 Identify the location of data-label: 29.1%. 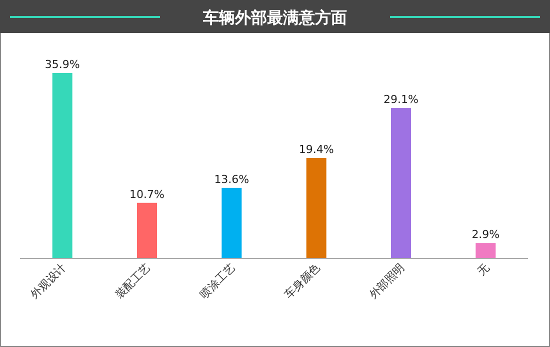
(401, 99).